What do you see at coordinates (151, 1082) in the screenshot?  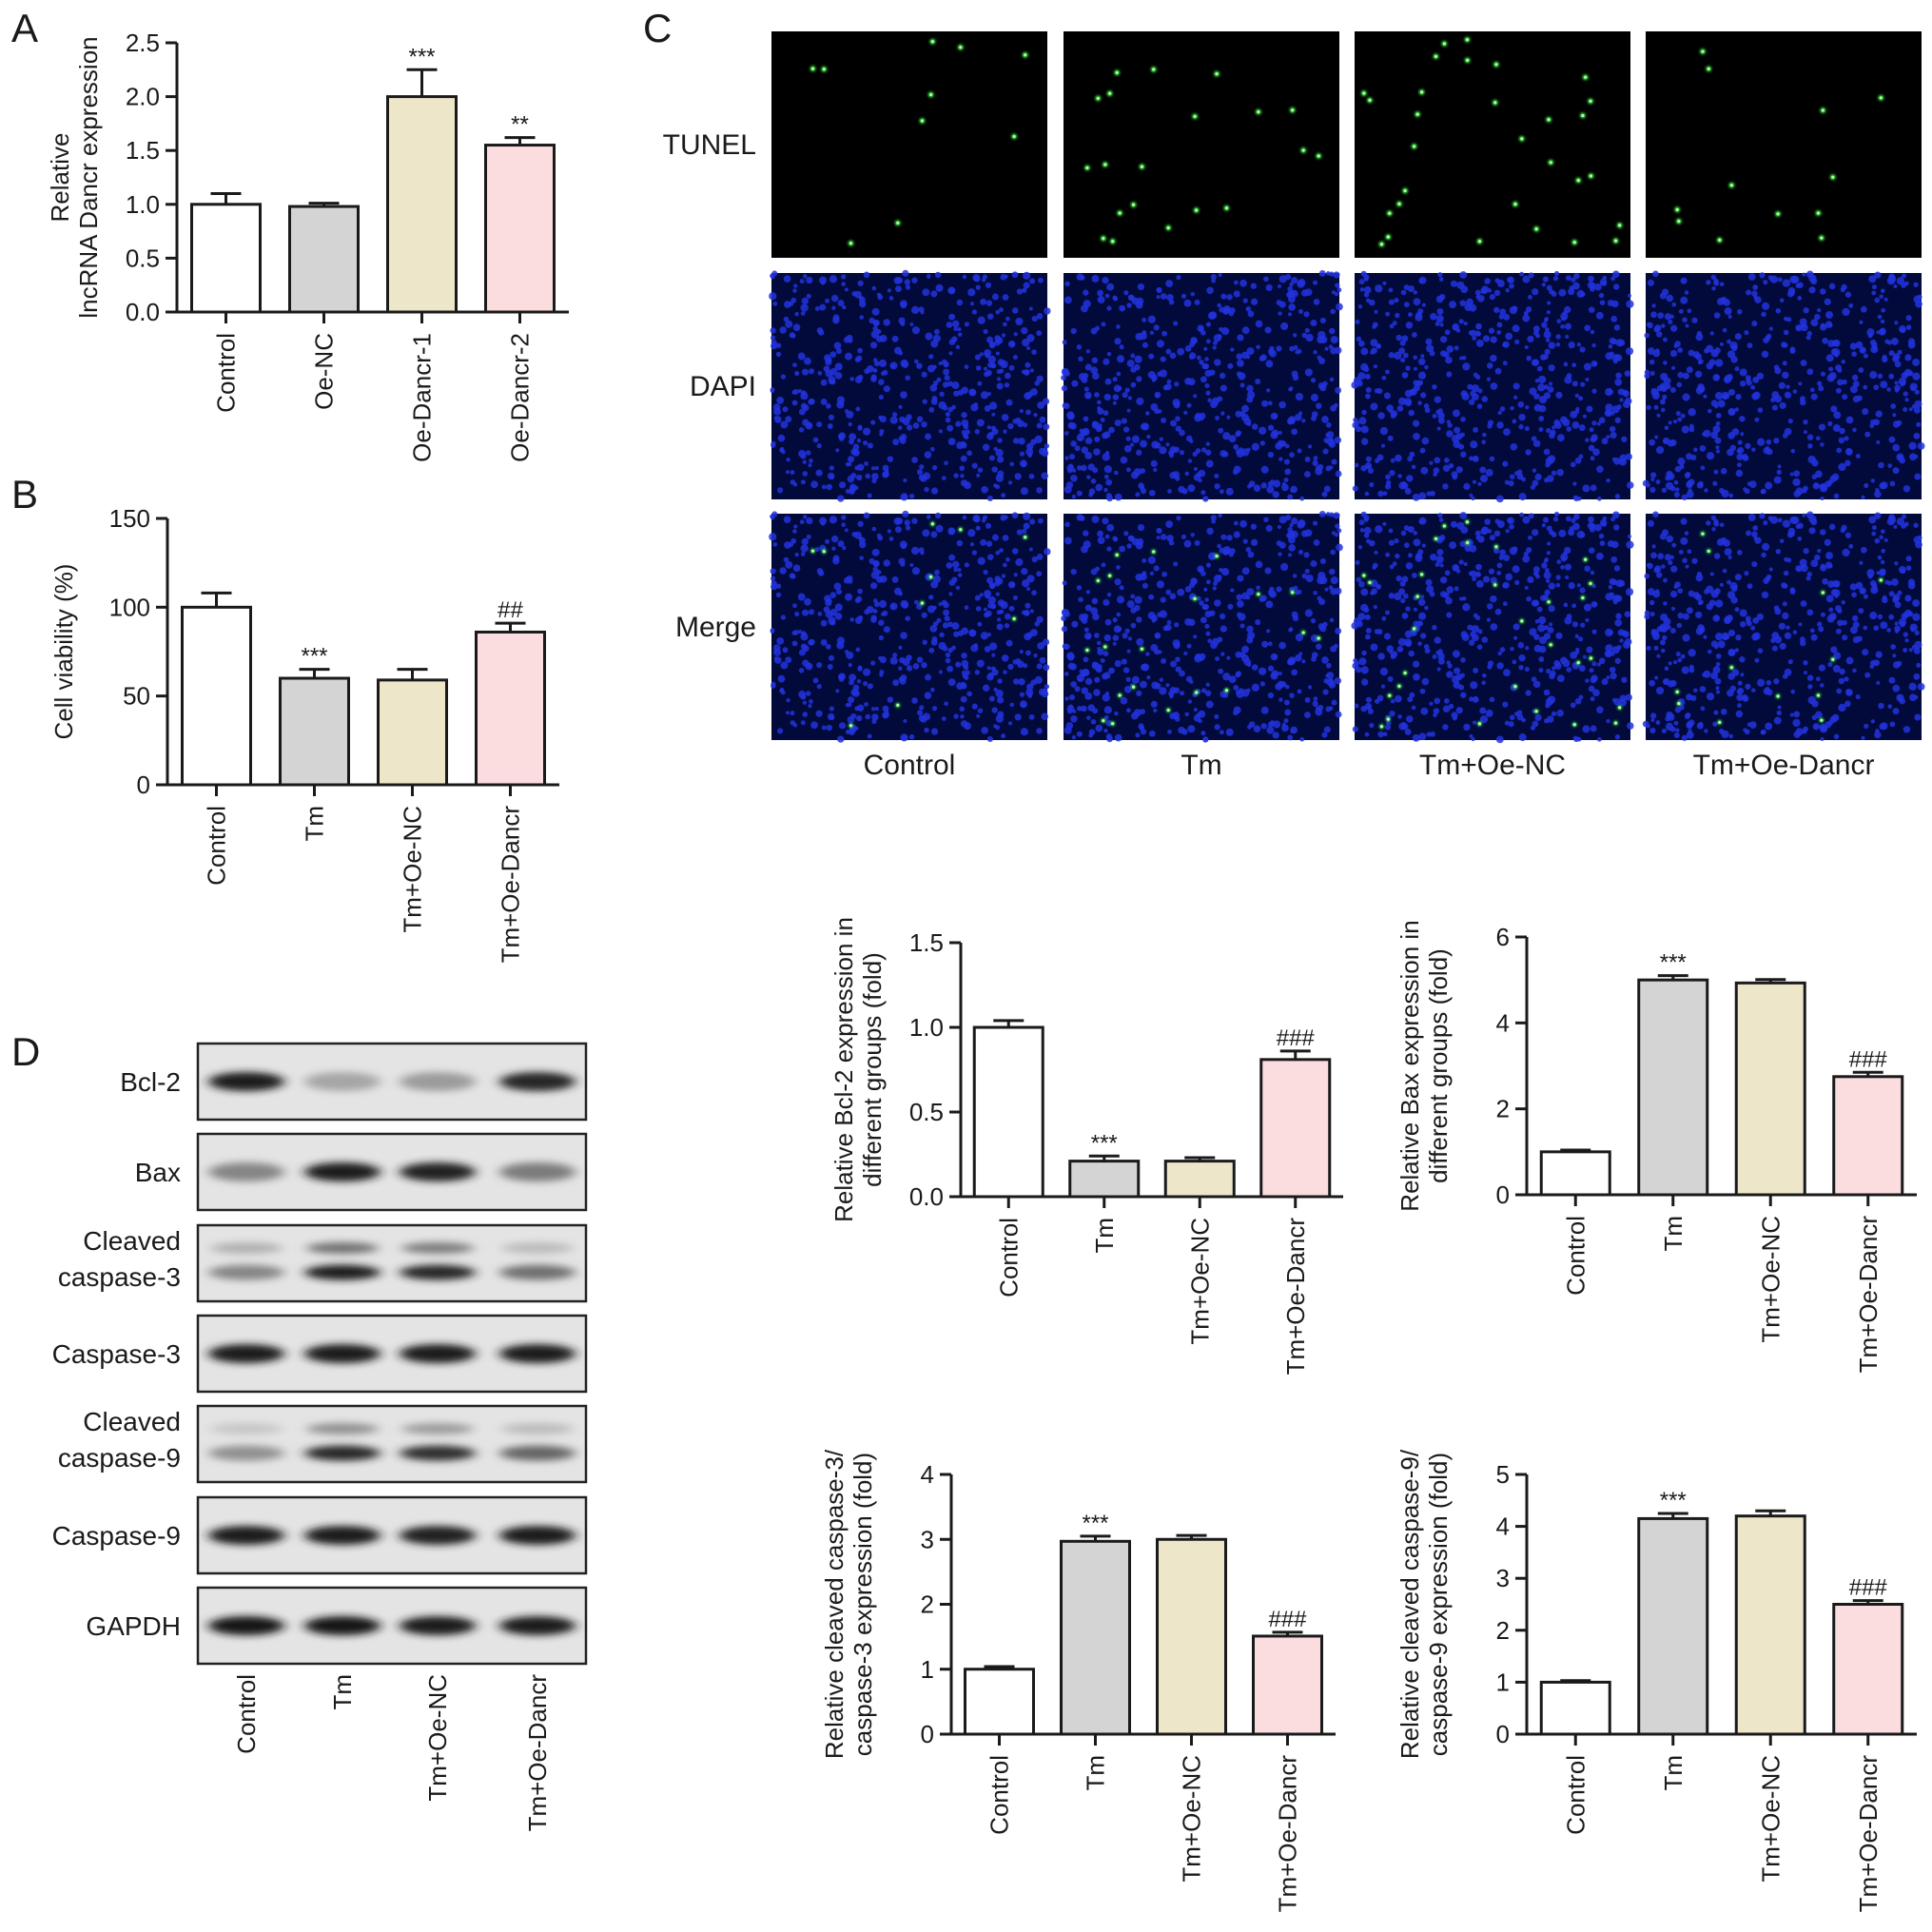 I see `protein-label: Bcl-2` at bounding box center [151, 1082].